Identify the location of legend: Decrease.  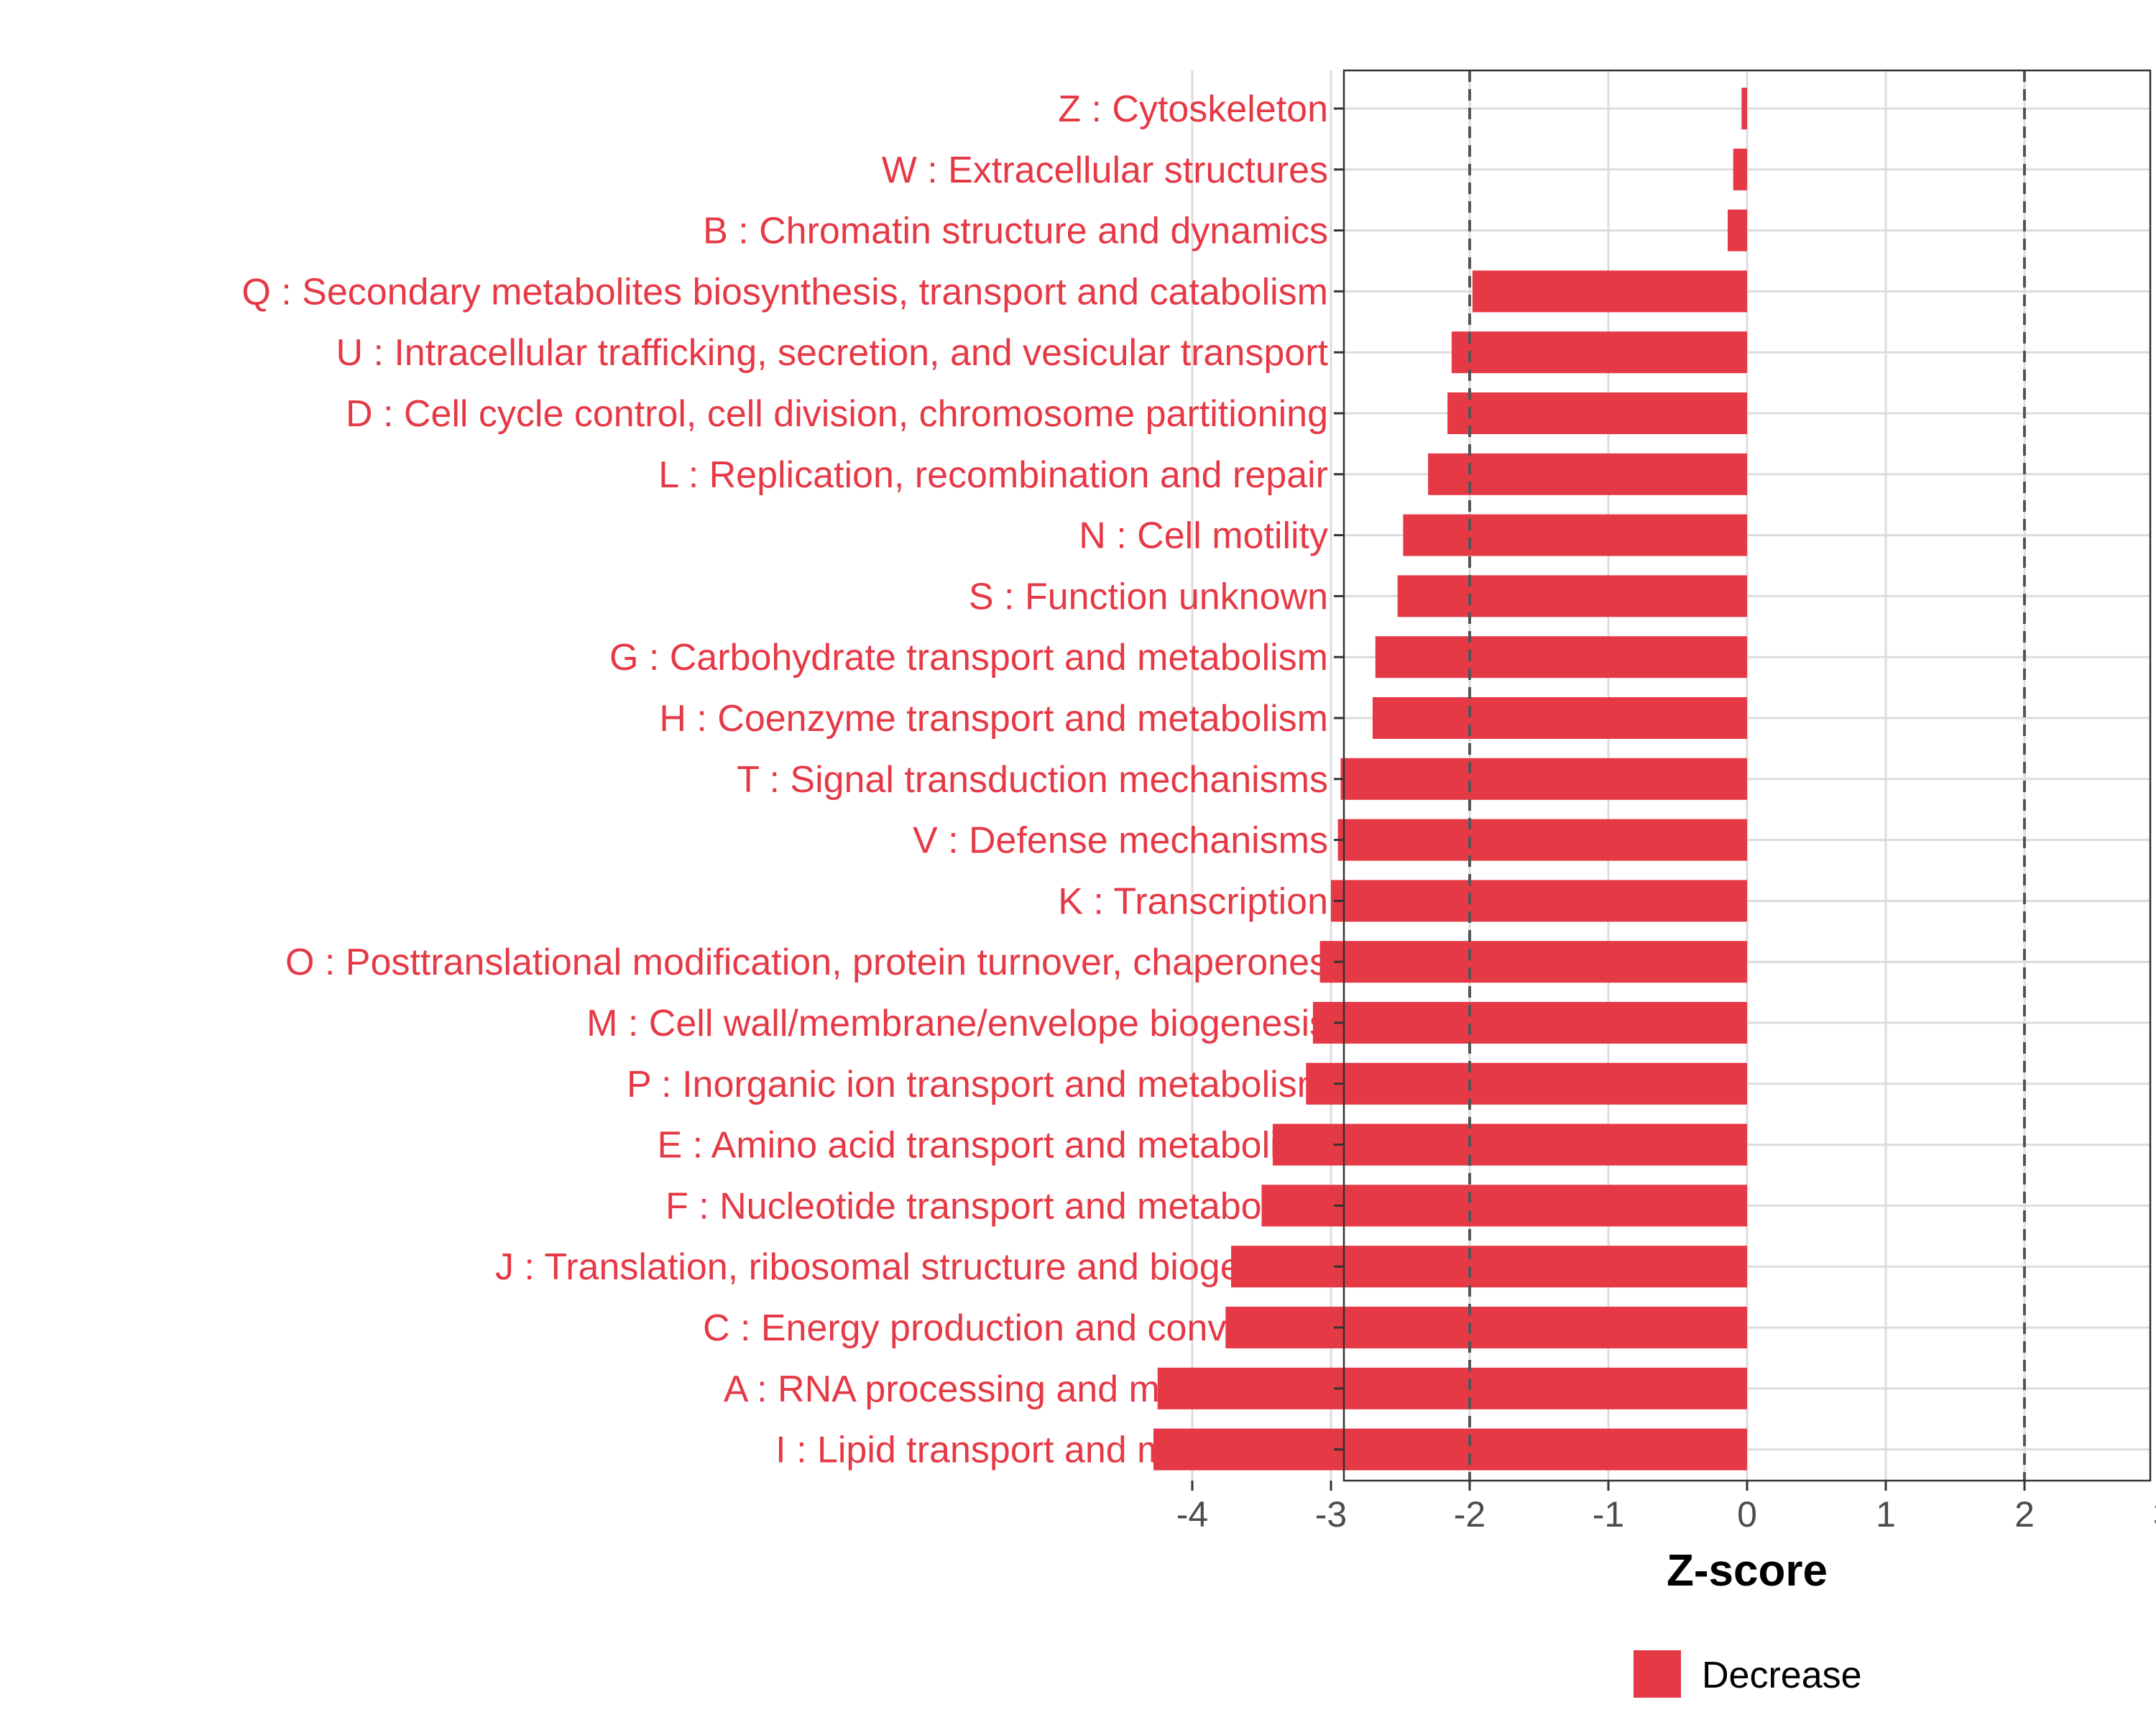
(1748, 1674).